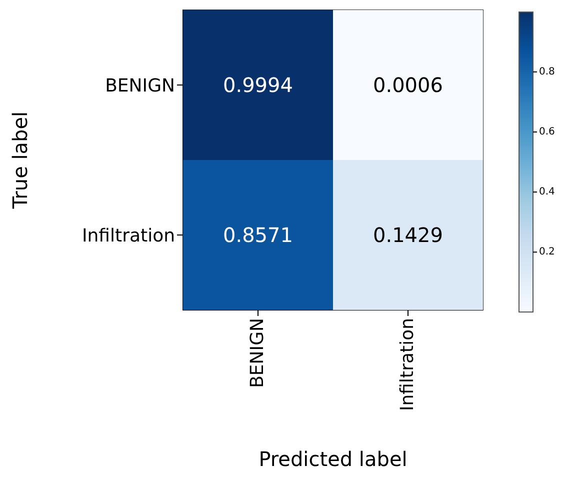  Describe the element at coordinates (258, 235) in the screenshot. I see `data-label: 0.8571` at that location.